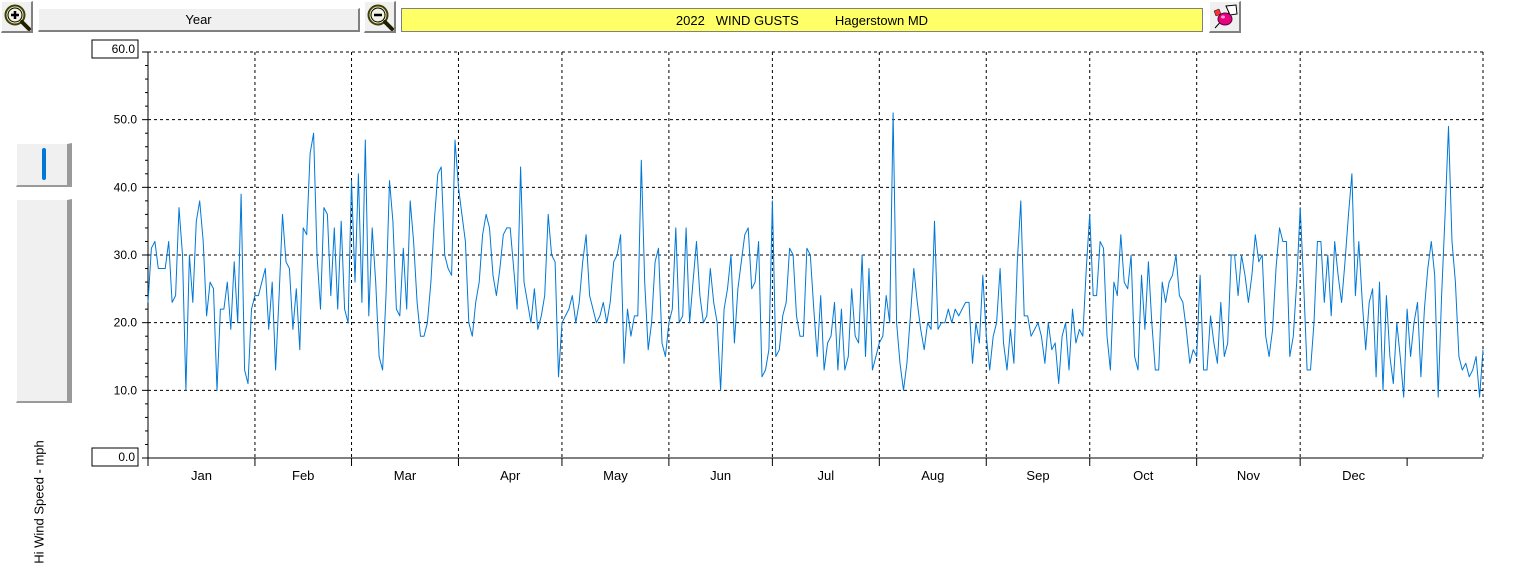 This screenshot has height=564, width=1521. Describe the element at coordinates (44, 381) in the screenshot. I see `ylabel-button: Hi Wind Speed - mph` at that location.